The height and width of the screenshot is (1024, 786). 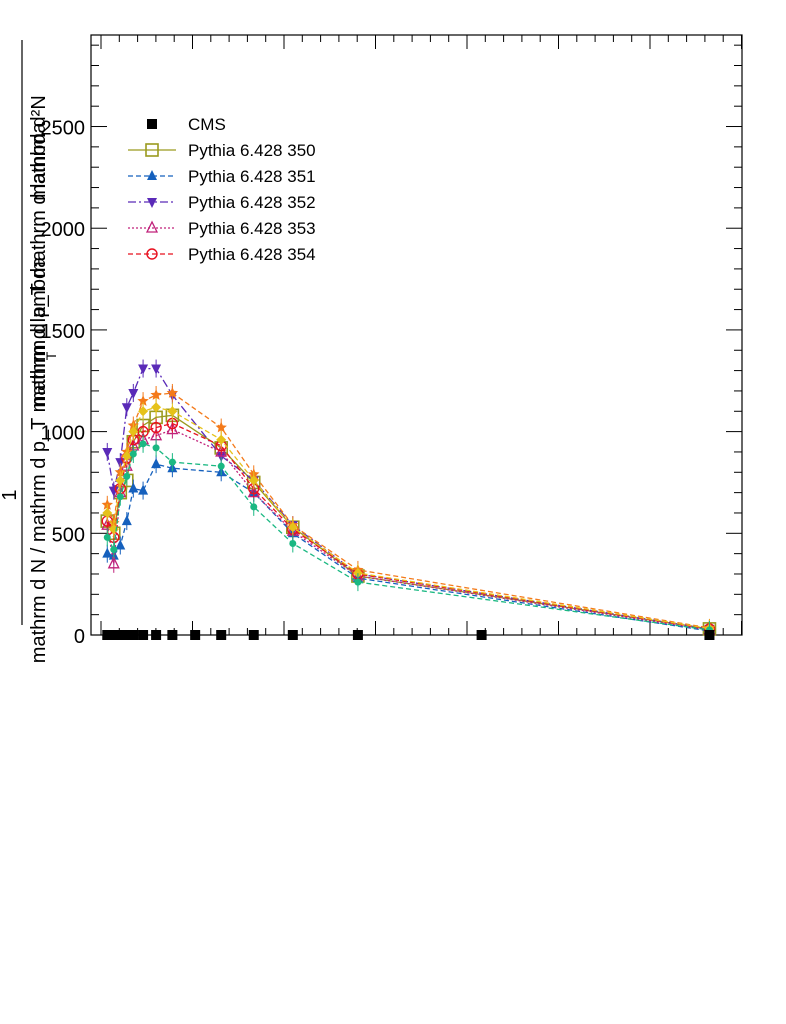 What do you see at coordinates (39, 264) in the screenshot?
I see `ylabel-top-line2: mathrm d p_T mathrm d lambda` at bounding box center [39, 264].